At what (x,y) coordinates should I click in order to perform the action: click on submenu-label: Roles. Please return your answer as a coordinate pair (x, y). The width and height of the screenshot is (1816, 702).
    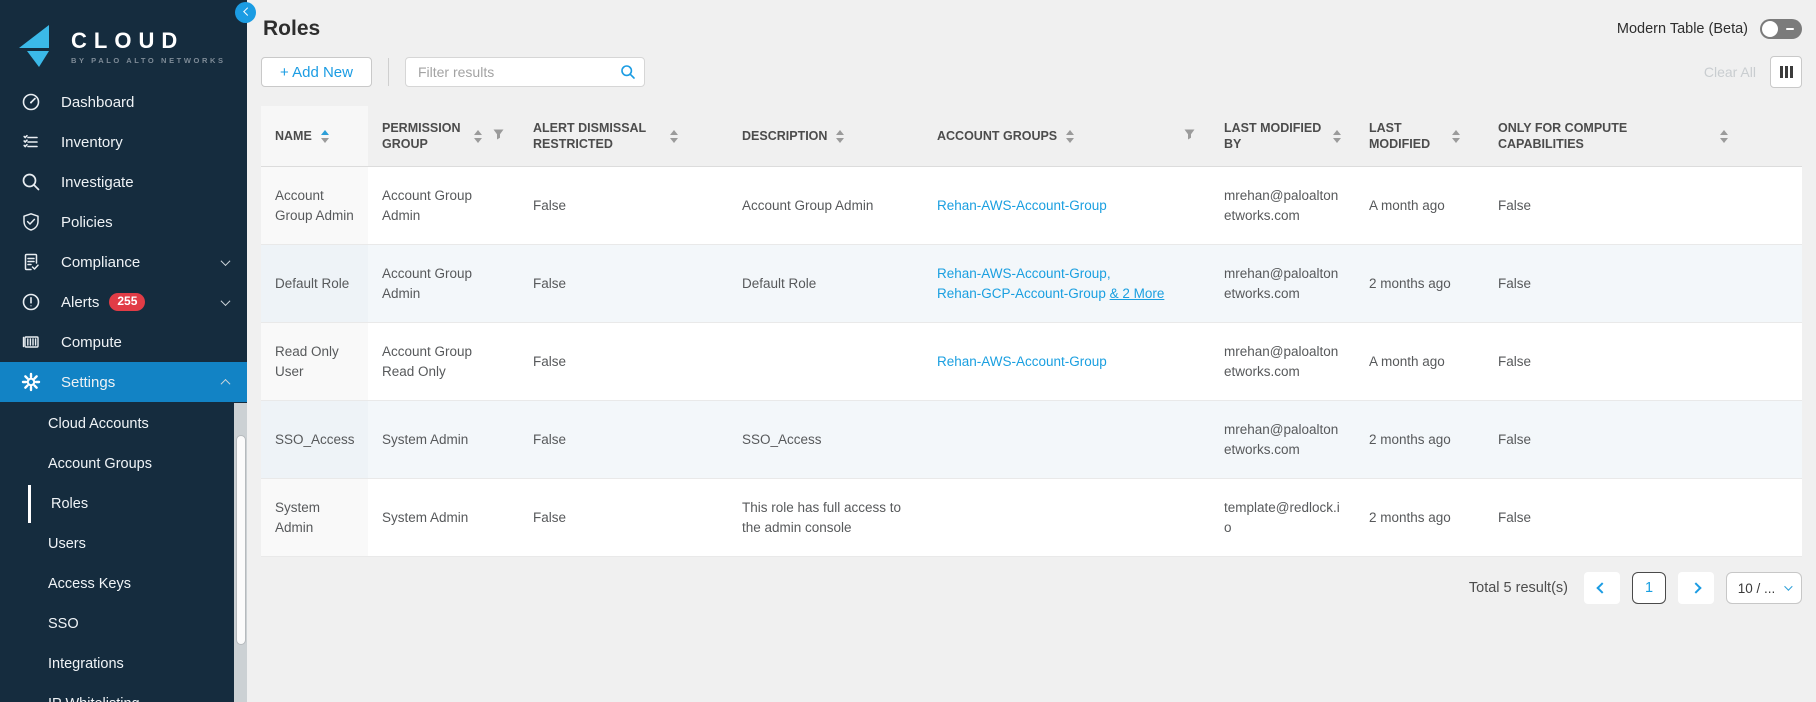
    Looking at the image, I should click on (70, 504).